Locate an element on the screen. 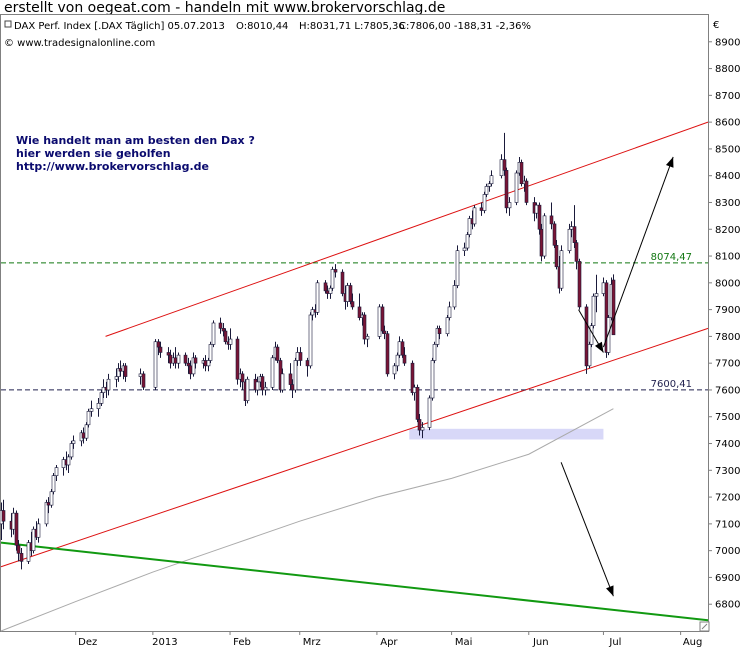  x-axis: Dez 2013 Feb Mrz Apr Mai Jun Jul Aug is located at coordinates (389, 639).